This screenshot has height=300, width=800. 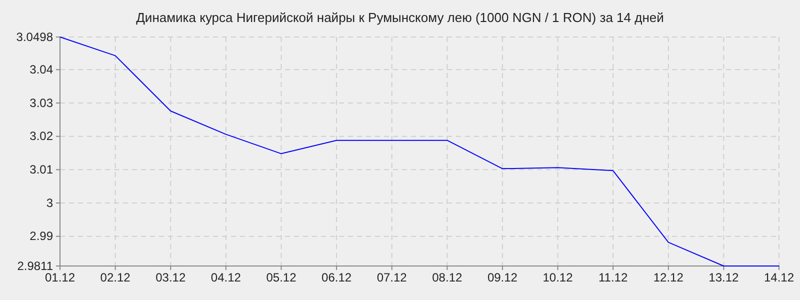 I want to click on x-tick-label: 03.12, so click(x=171, y=277).